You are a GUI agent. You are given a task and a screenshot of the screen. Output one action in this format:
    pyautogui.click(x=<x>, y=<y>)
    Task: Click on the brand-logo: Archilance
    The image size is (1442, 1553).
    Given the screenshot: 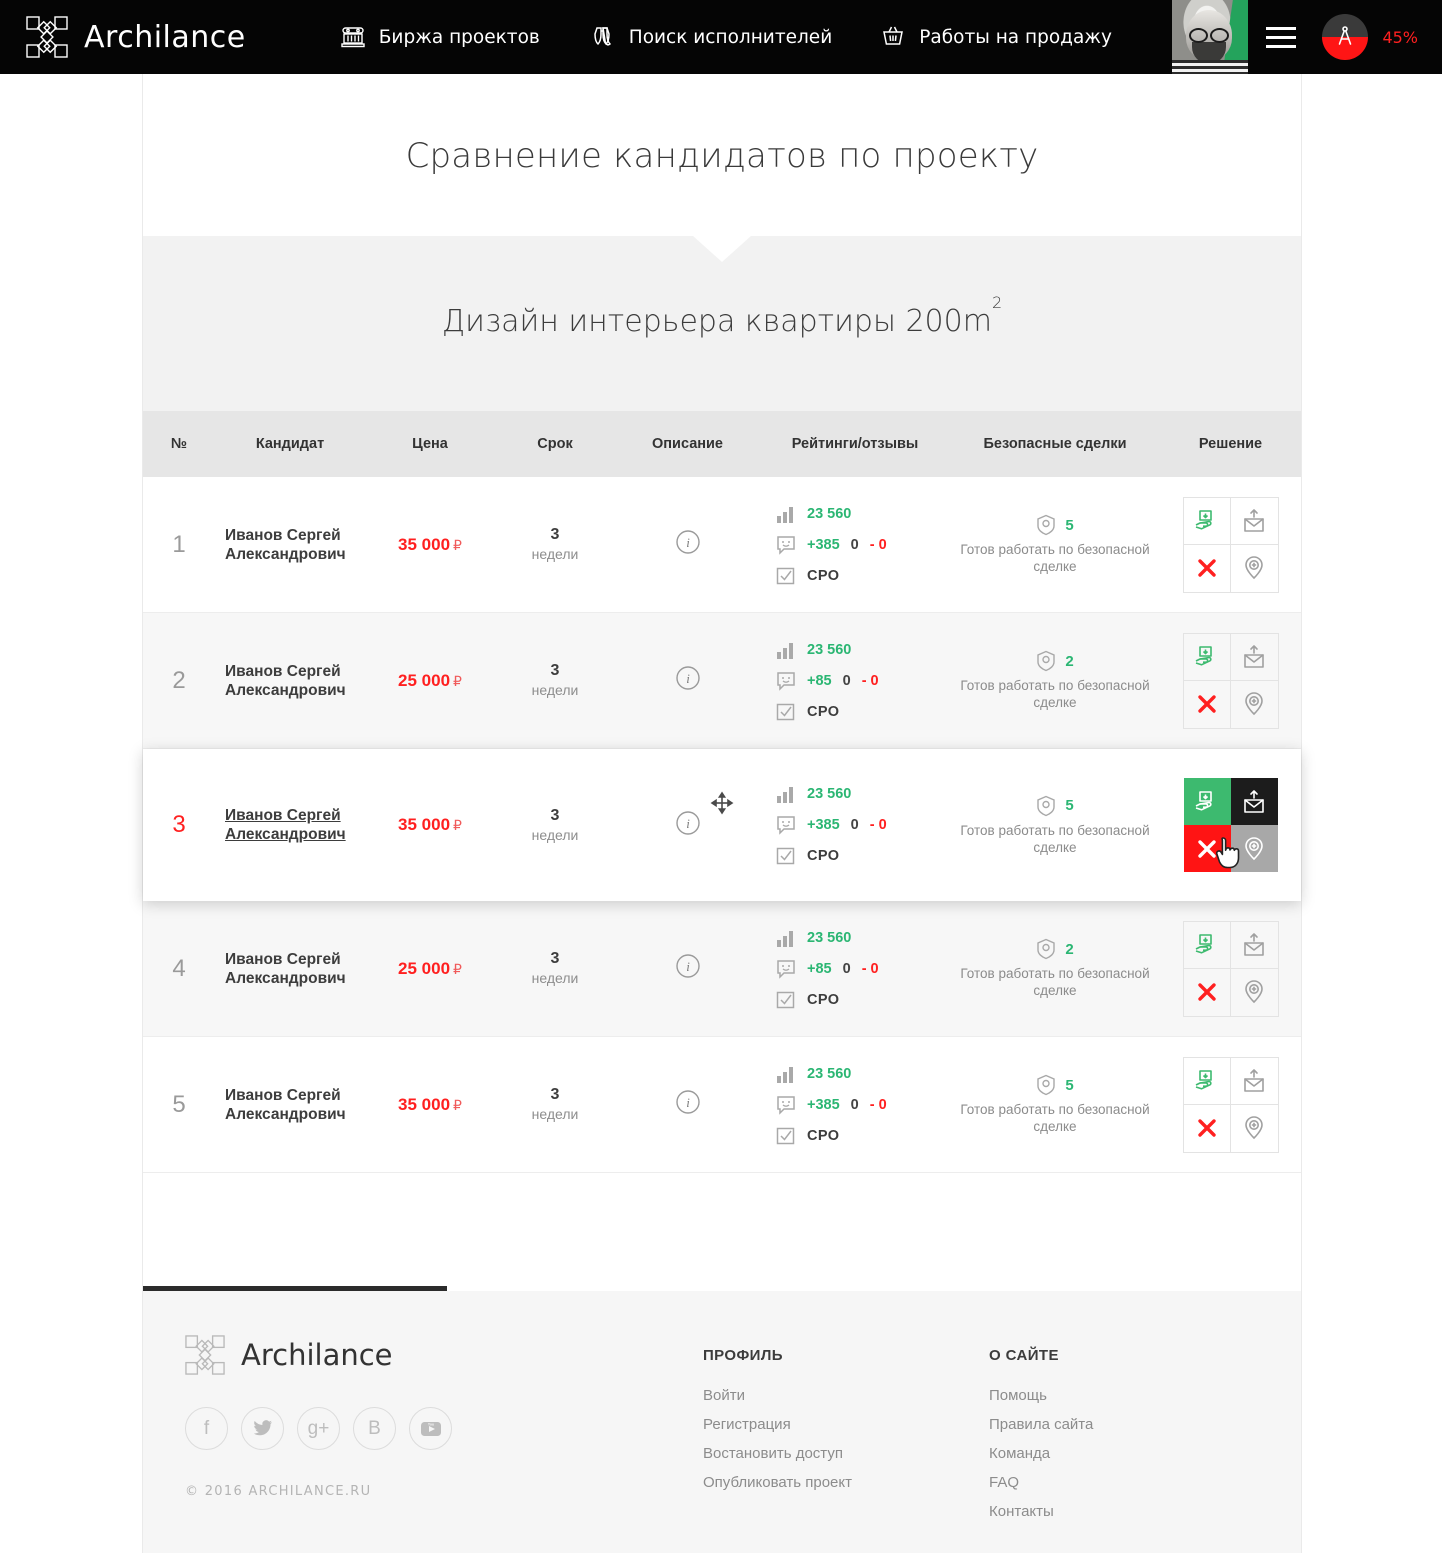 What is the action you would take?
    pyautogui.click(x=136, y=37)
    